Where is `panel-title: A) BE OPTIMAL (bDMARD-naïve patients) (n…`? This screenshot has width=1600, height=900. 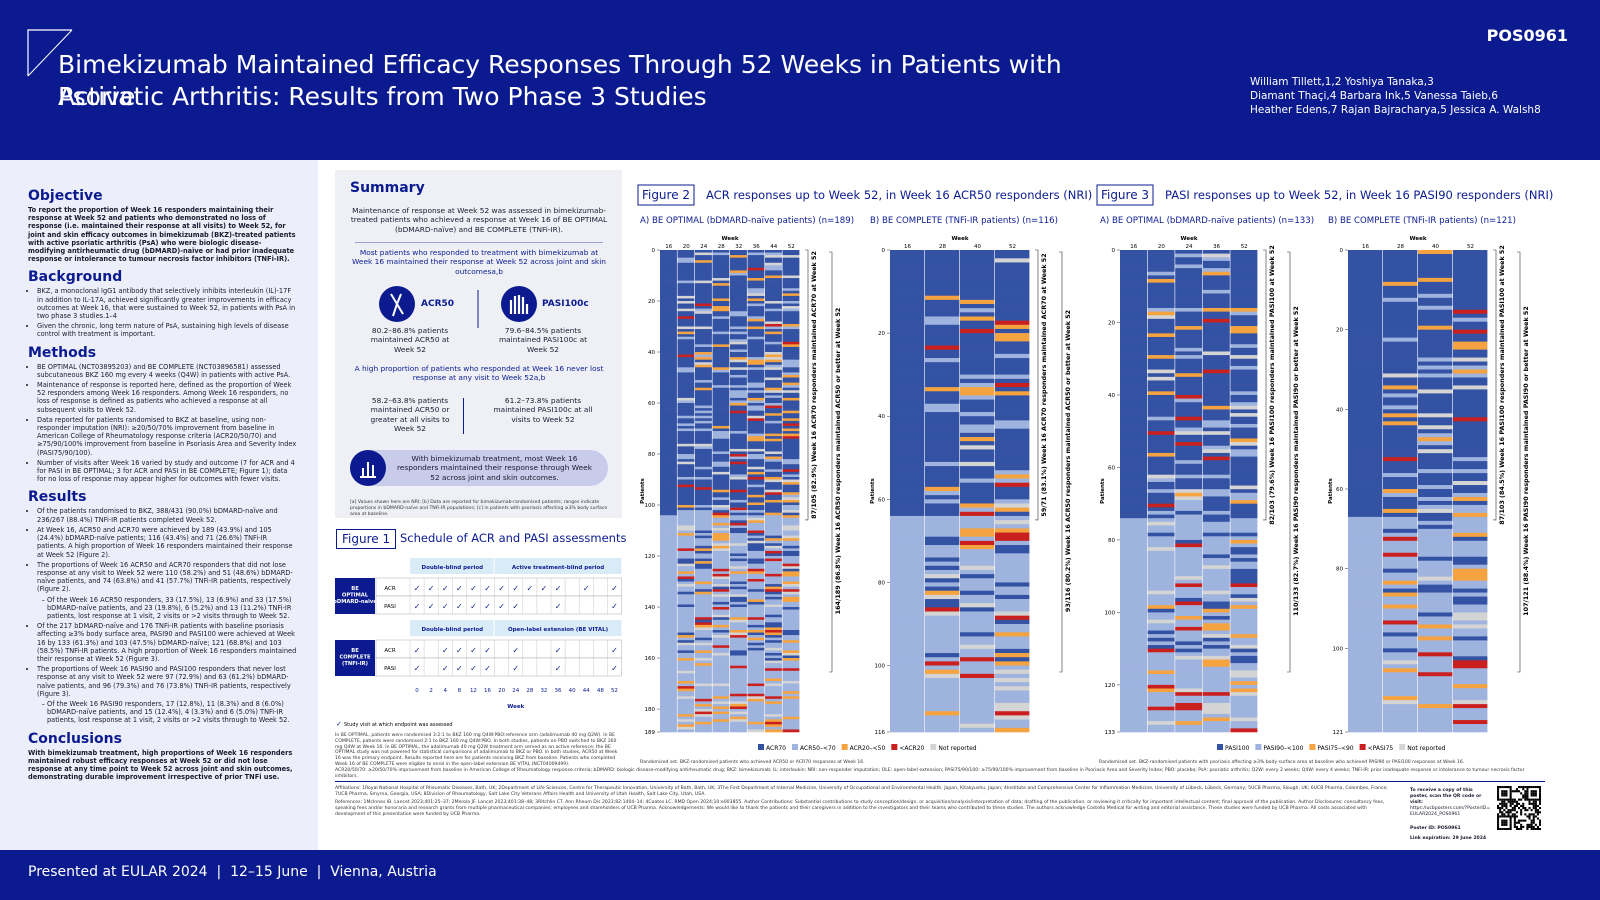 panel-title: A) BE OPTIMAL (bDMARD-naïve patients) (n… is located at coordinates (747, 221).